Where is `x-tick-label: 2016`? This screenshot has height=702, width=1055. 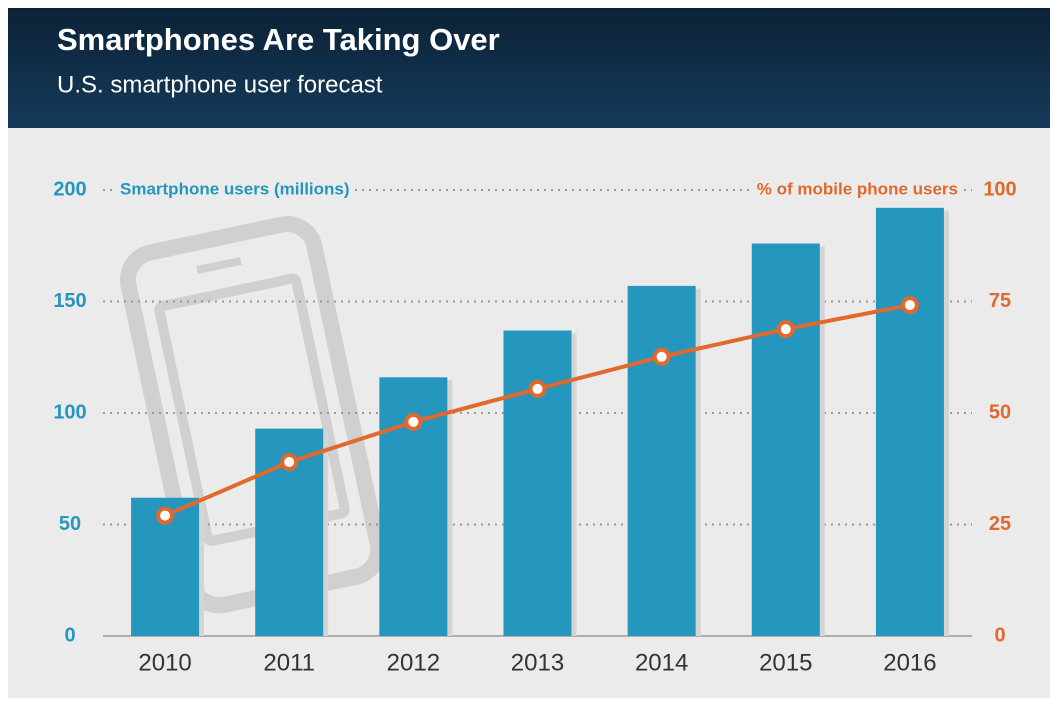
x-tick-label: 2016 is located at coordinates (909, 662).